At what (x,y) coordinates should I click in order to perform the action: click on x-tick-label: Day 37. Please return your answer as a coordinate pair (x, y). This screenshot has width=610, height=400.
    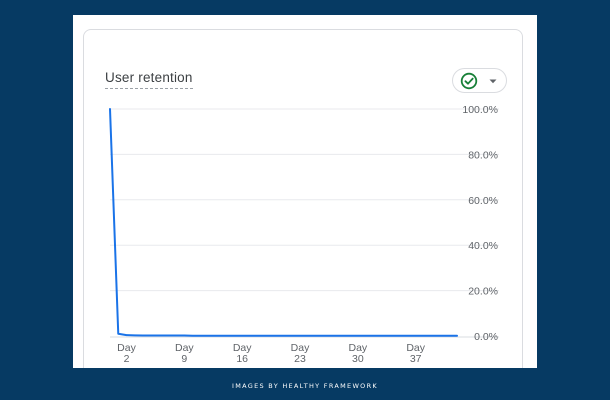
    Looking at the image, I should click on (415, 353).